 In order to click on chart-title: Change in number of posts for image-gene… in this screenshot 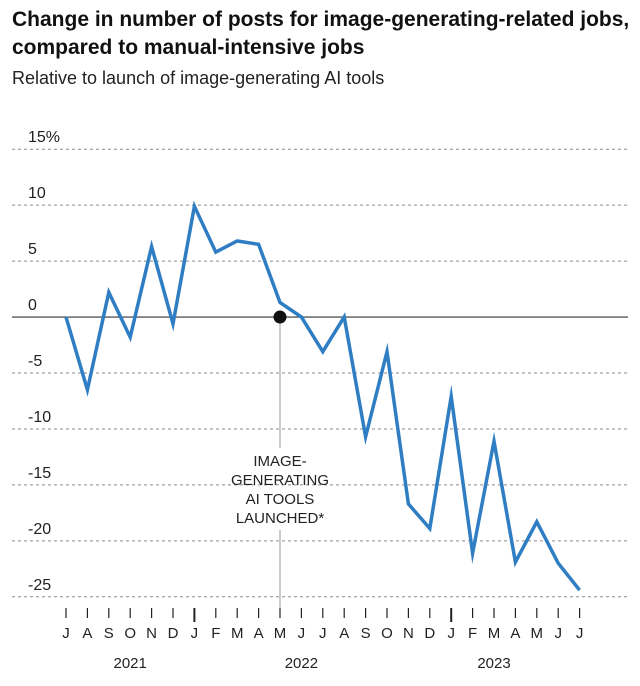, I will do `click(321, 33)`.